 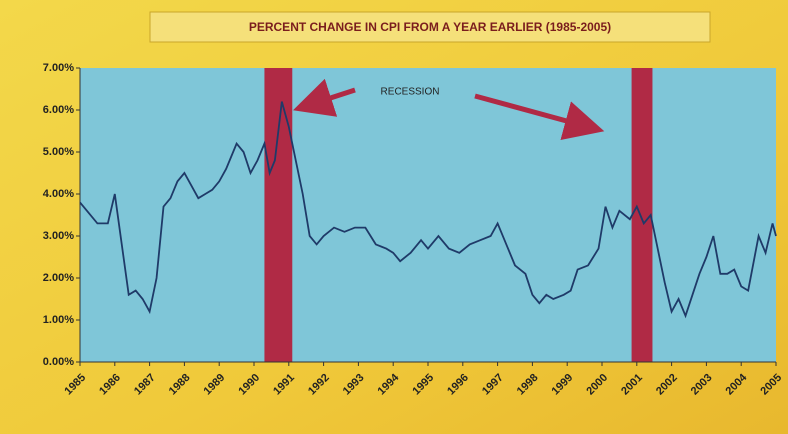 What do you see at coordinates (58, 236) in the screenshot?
I see `y-tick-label: 3.00%` at bounding box center [58, 236].